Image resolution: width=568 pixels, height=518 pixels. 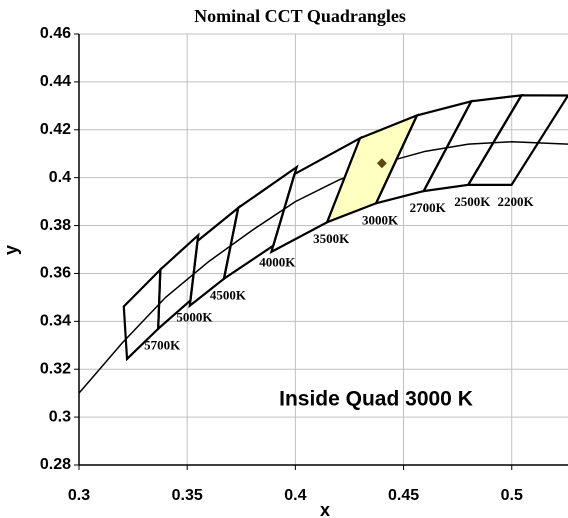 What do you see at coordinates (403, 495) in the screenshot?
I see `x-tick-label: 0.45` at bounding box center [403, 495].